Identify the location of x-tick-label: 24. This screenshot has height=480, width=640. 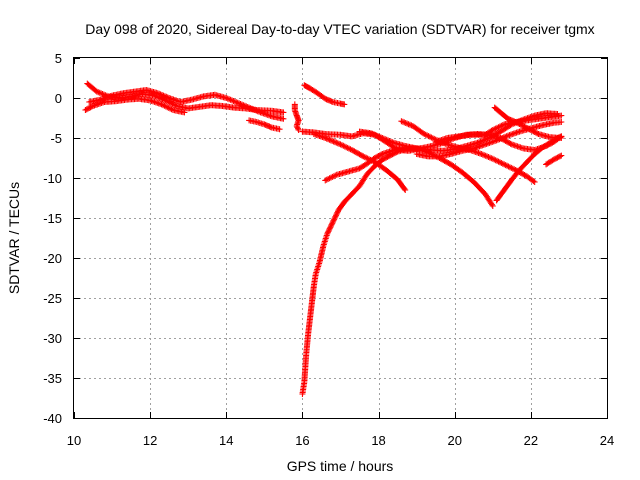
(607, 440).